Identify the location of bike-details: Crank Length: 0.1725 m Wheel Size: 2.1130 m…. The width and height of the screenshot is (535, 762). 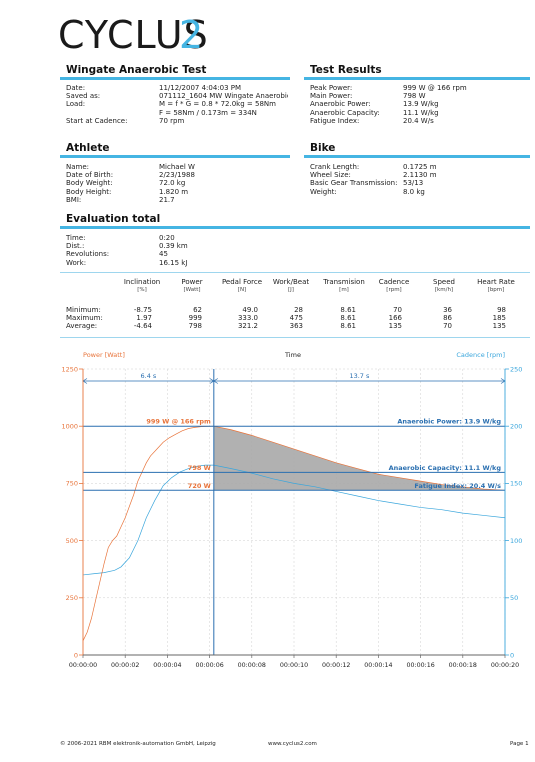
(419, 179).